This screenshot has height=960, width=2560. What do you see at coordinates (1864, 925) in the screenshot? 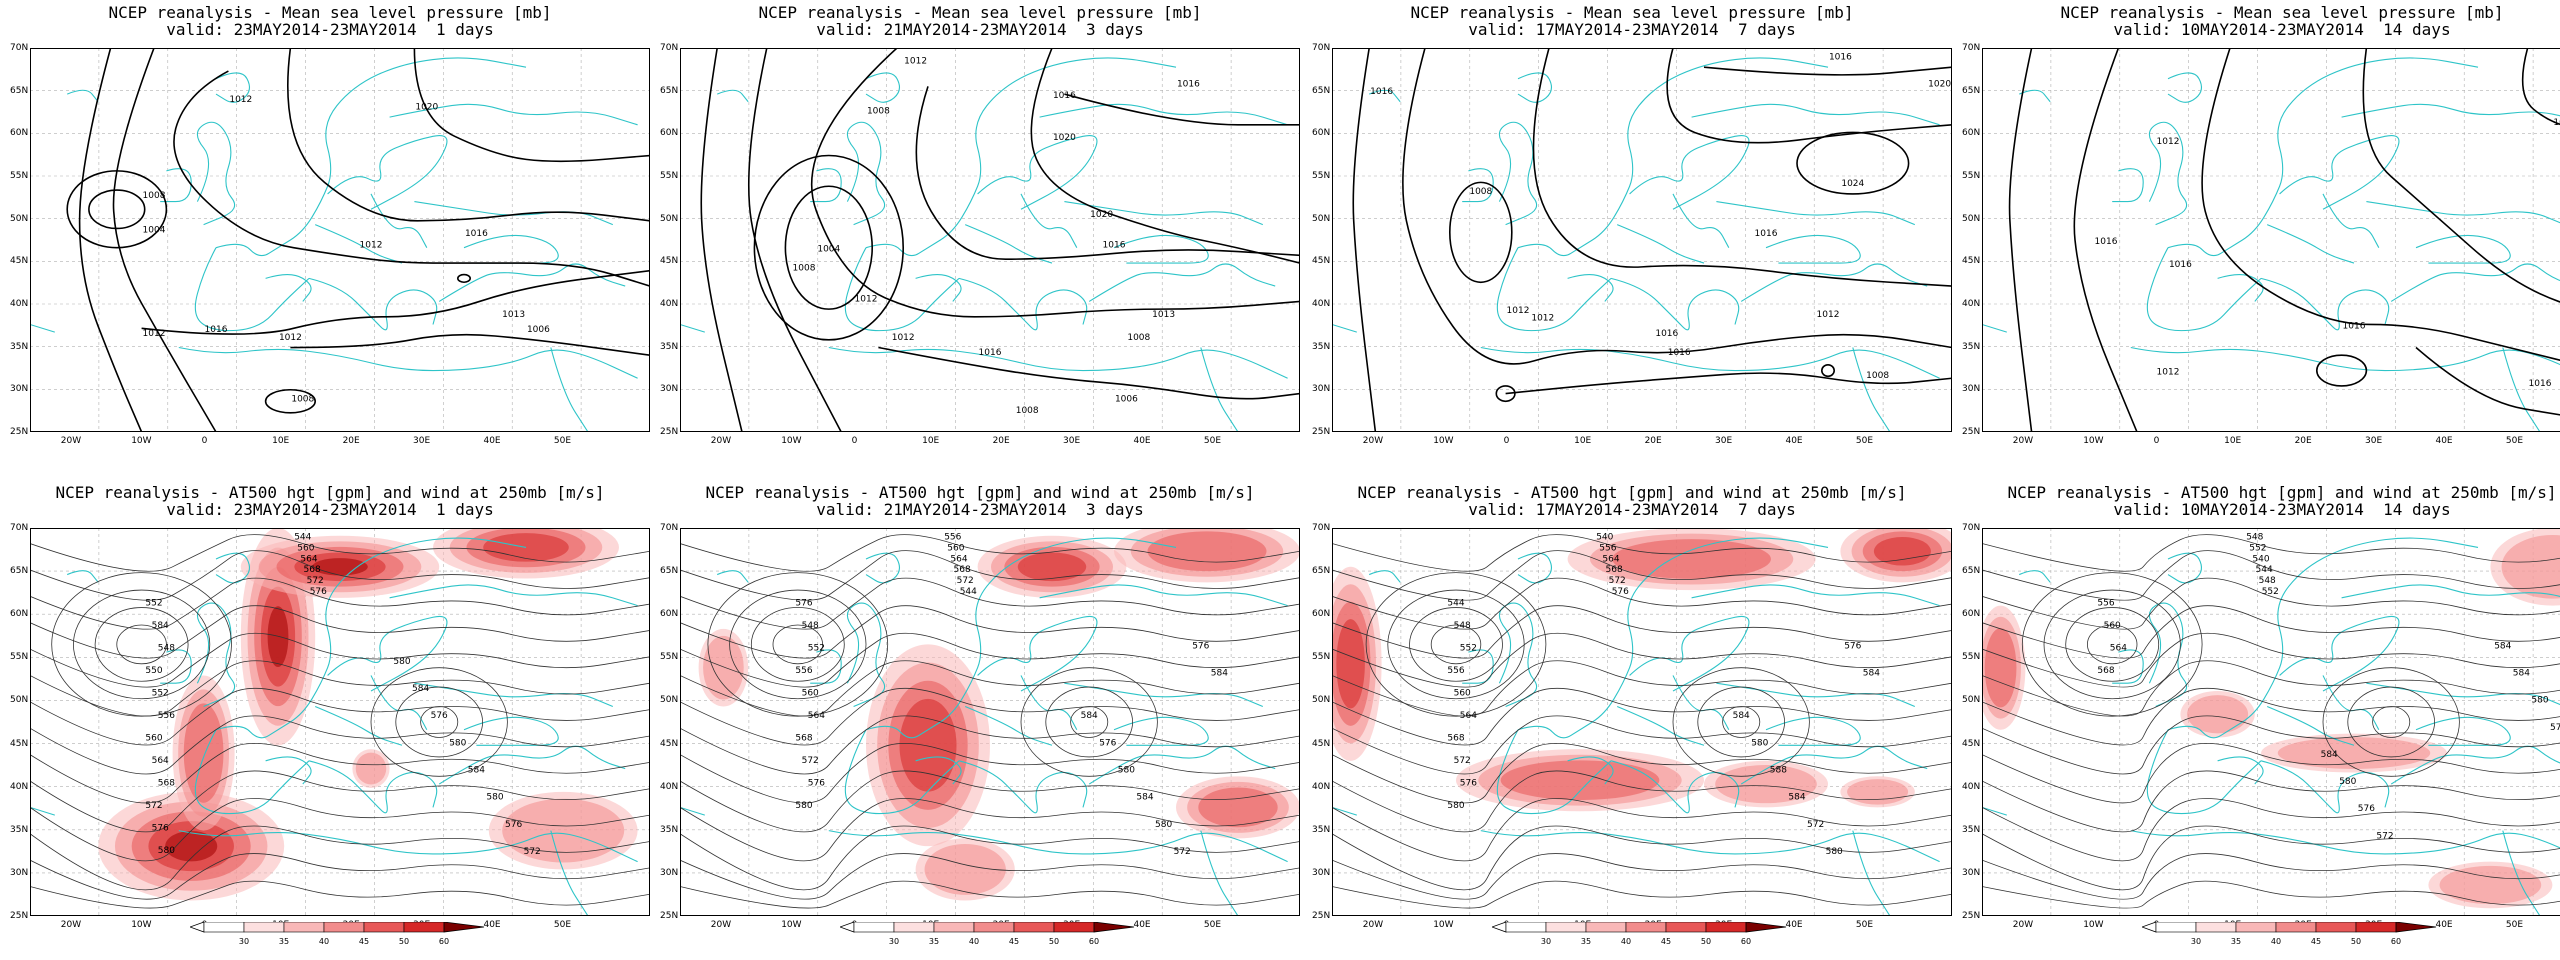
I see `lon-tick-label: 50E` at bounding box center [1864, 925].